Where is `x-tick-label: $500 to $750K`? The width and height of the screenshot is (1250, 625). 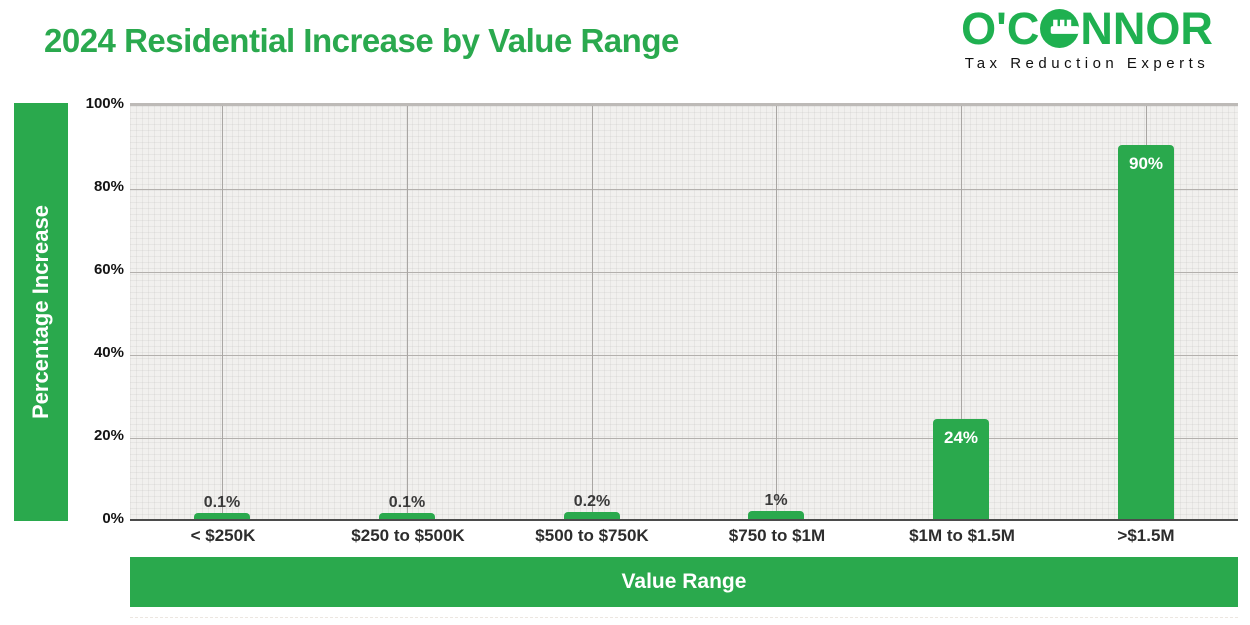 x-tick-label: $500 to $750K is located at coordinates (592, 535).